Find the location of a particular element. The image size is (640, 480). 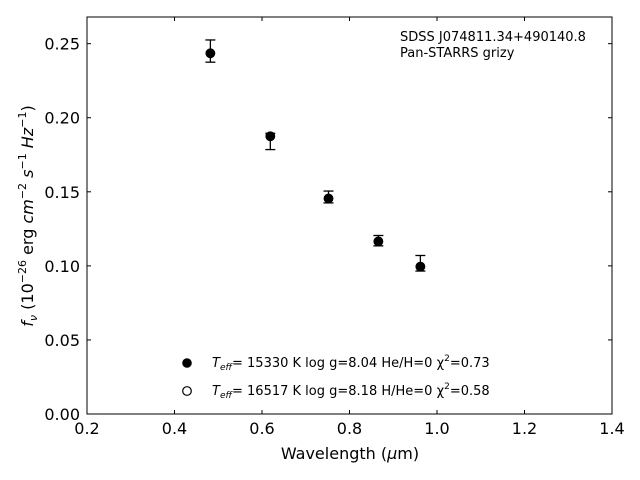

legend-label-1: Teff= 15330 K log g=8.04 He/H=0 χ2=0.73 is located at coordinates (351, 363).